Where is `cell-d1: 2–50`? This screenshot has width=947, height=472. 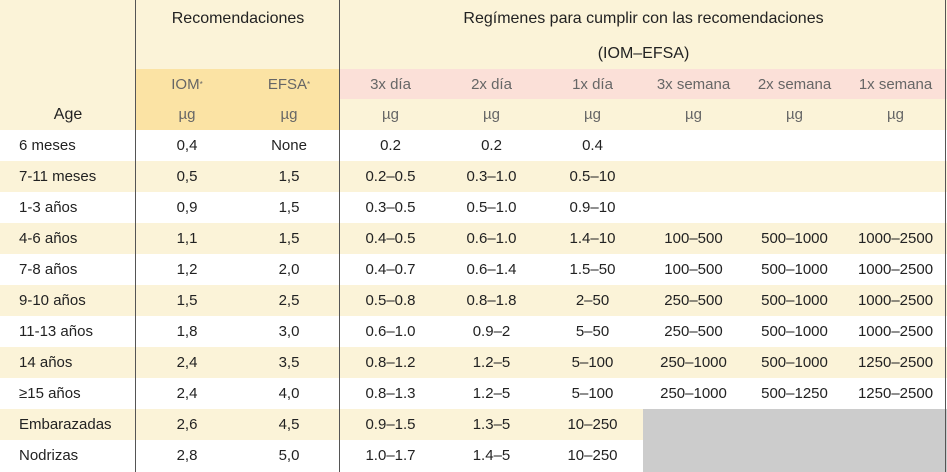 cell-d1: 2–50 is located at coordinates (592, 300).